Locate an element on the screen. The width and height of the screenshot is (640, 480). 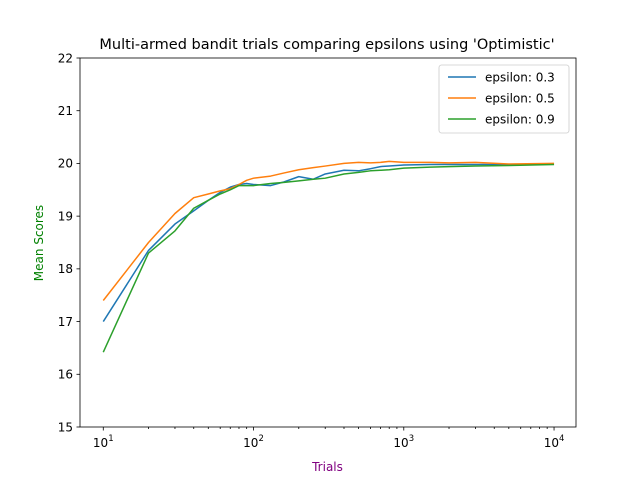
x-tick-label: 10⁴ is located at coordinates (554, 442).